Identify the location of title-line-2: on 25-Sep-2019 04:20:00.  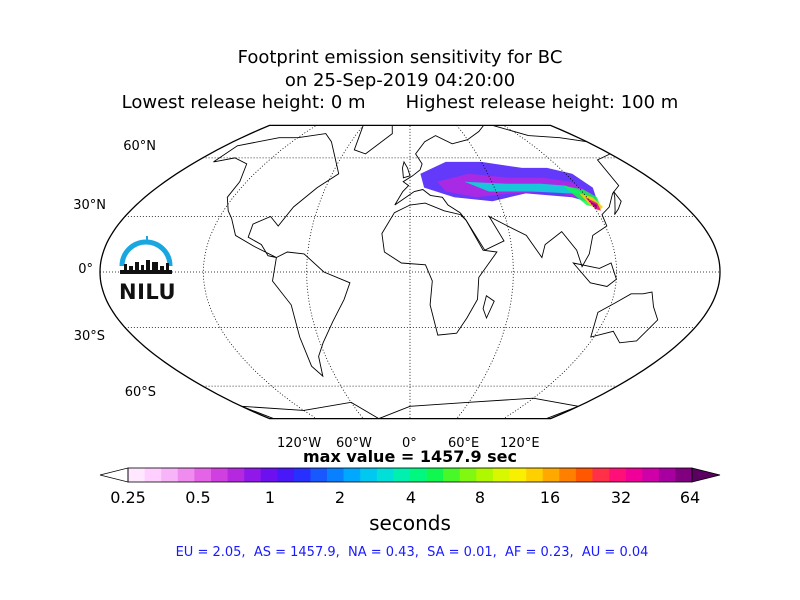
(400, 80).